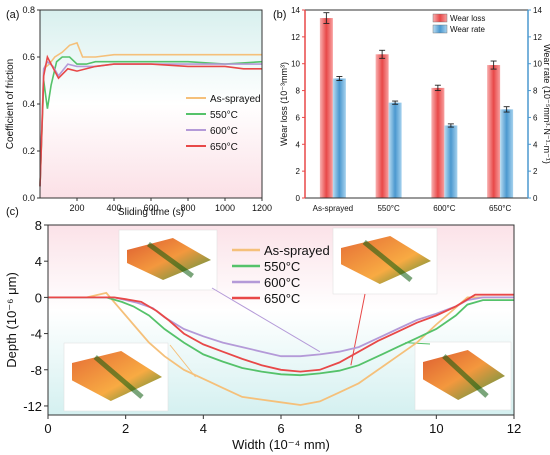 Image resolution: width=550 pixels, height=455 pixels. Describe the element at coordinates (358, 428) in the screenshot. I see `x-tick-label: 8` at that location.